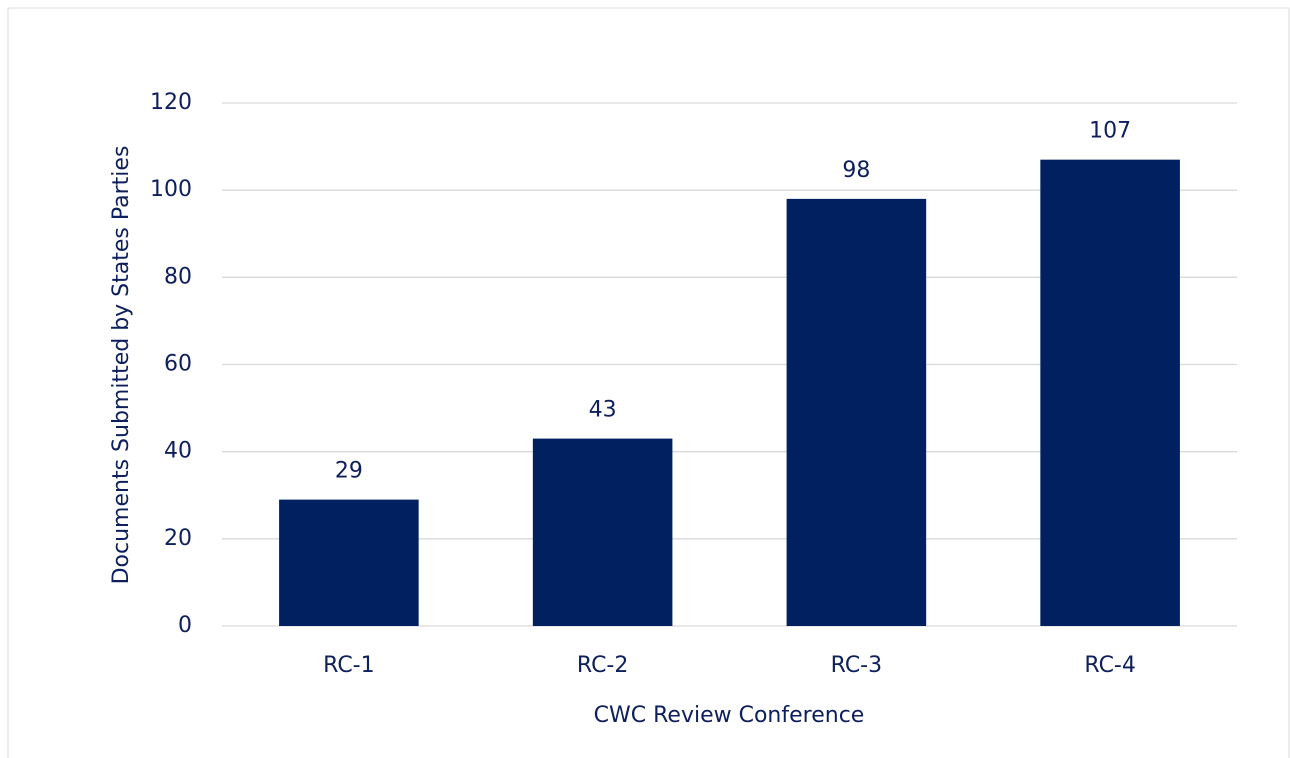 The width and height of the screenshot is (1290, 758). Describe the element at coordinates (178, 276) in the screenshot. I see `y-tick-label: 80` at that location.